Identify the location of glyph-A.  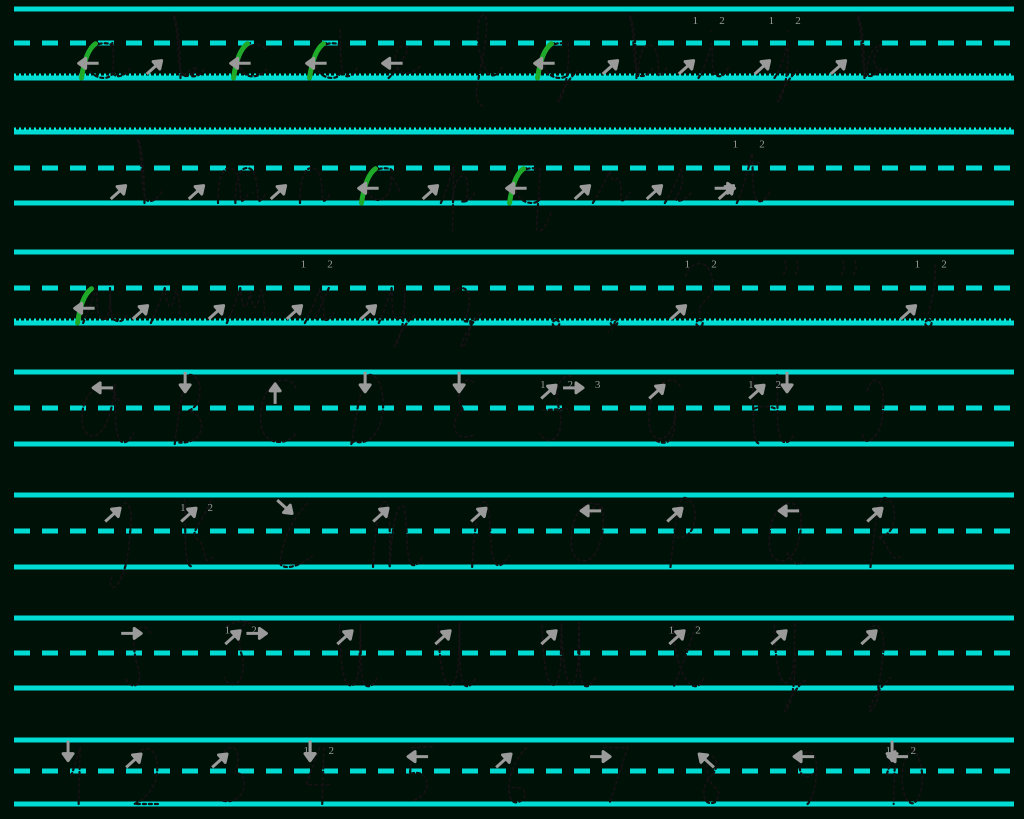
(108, 412).